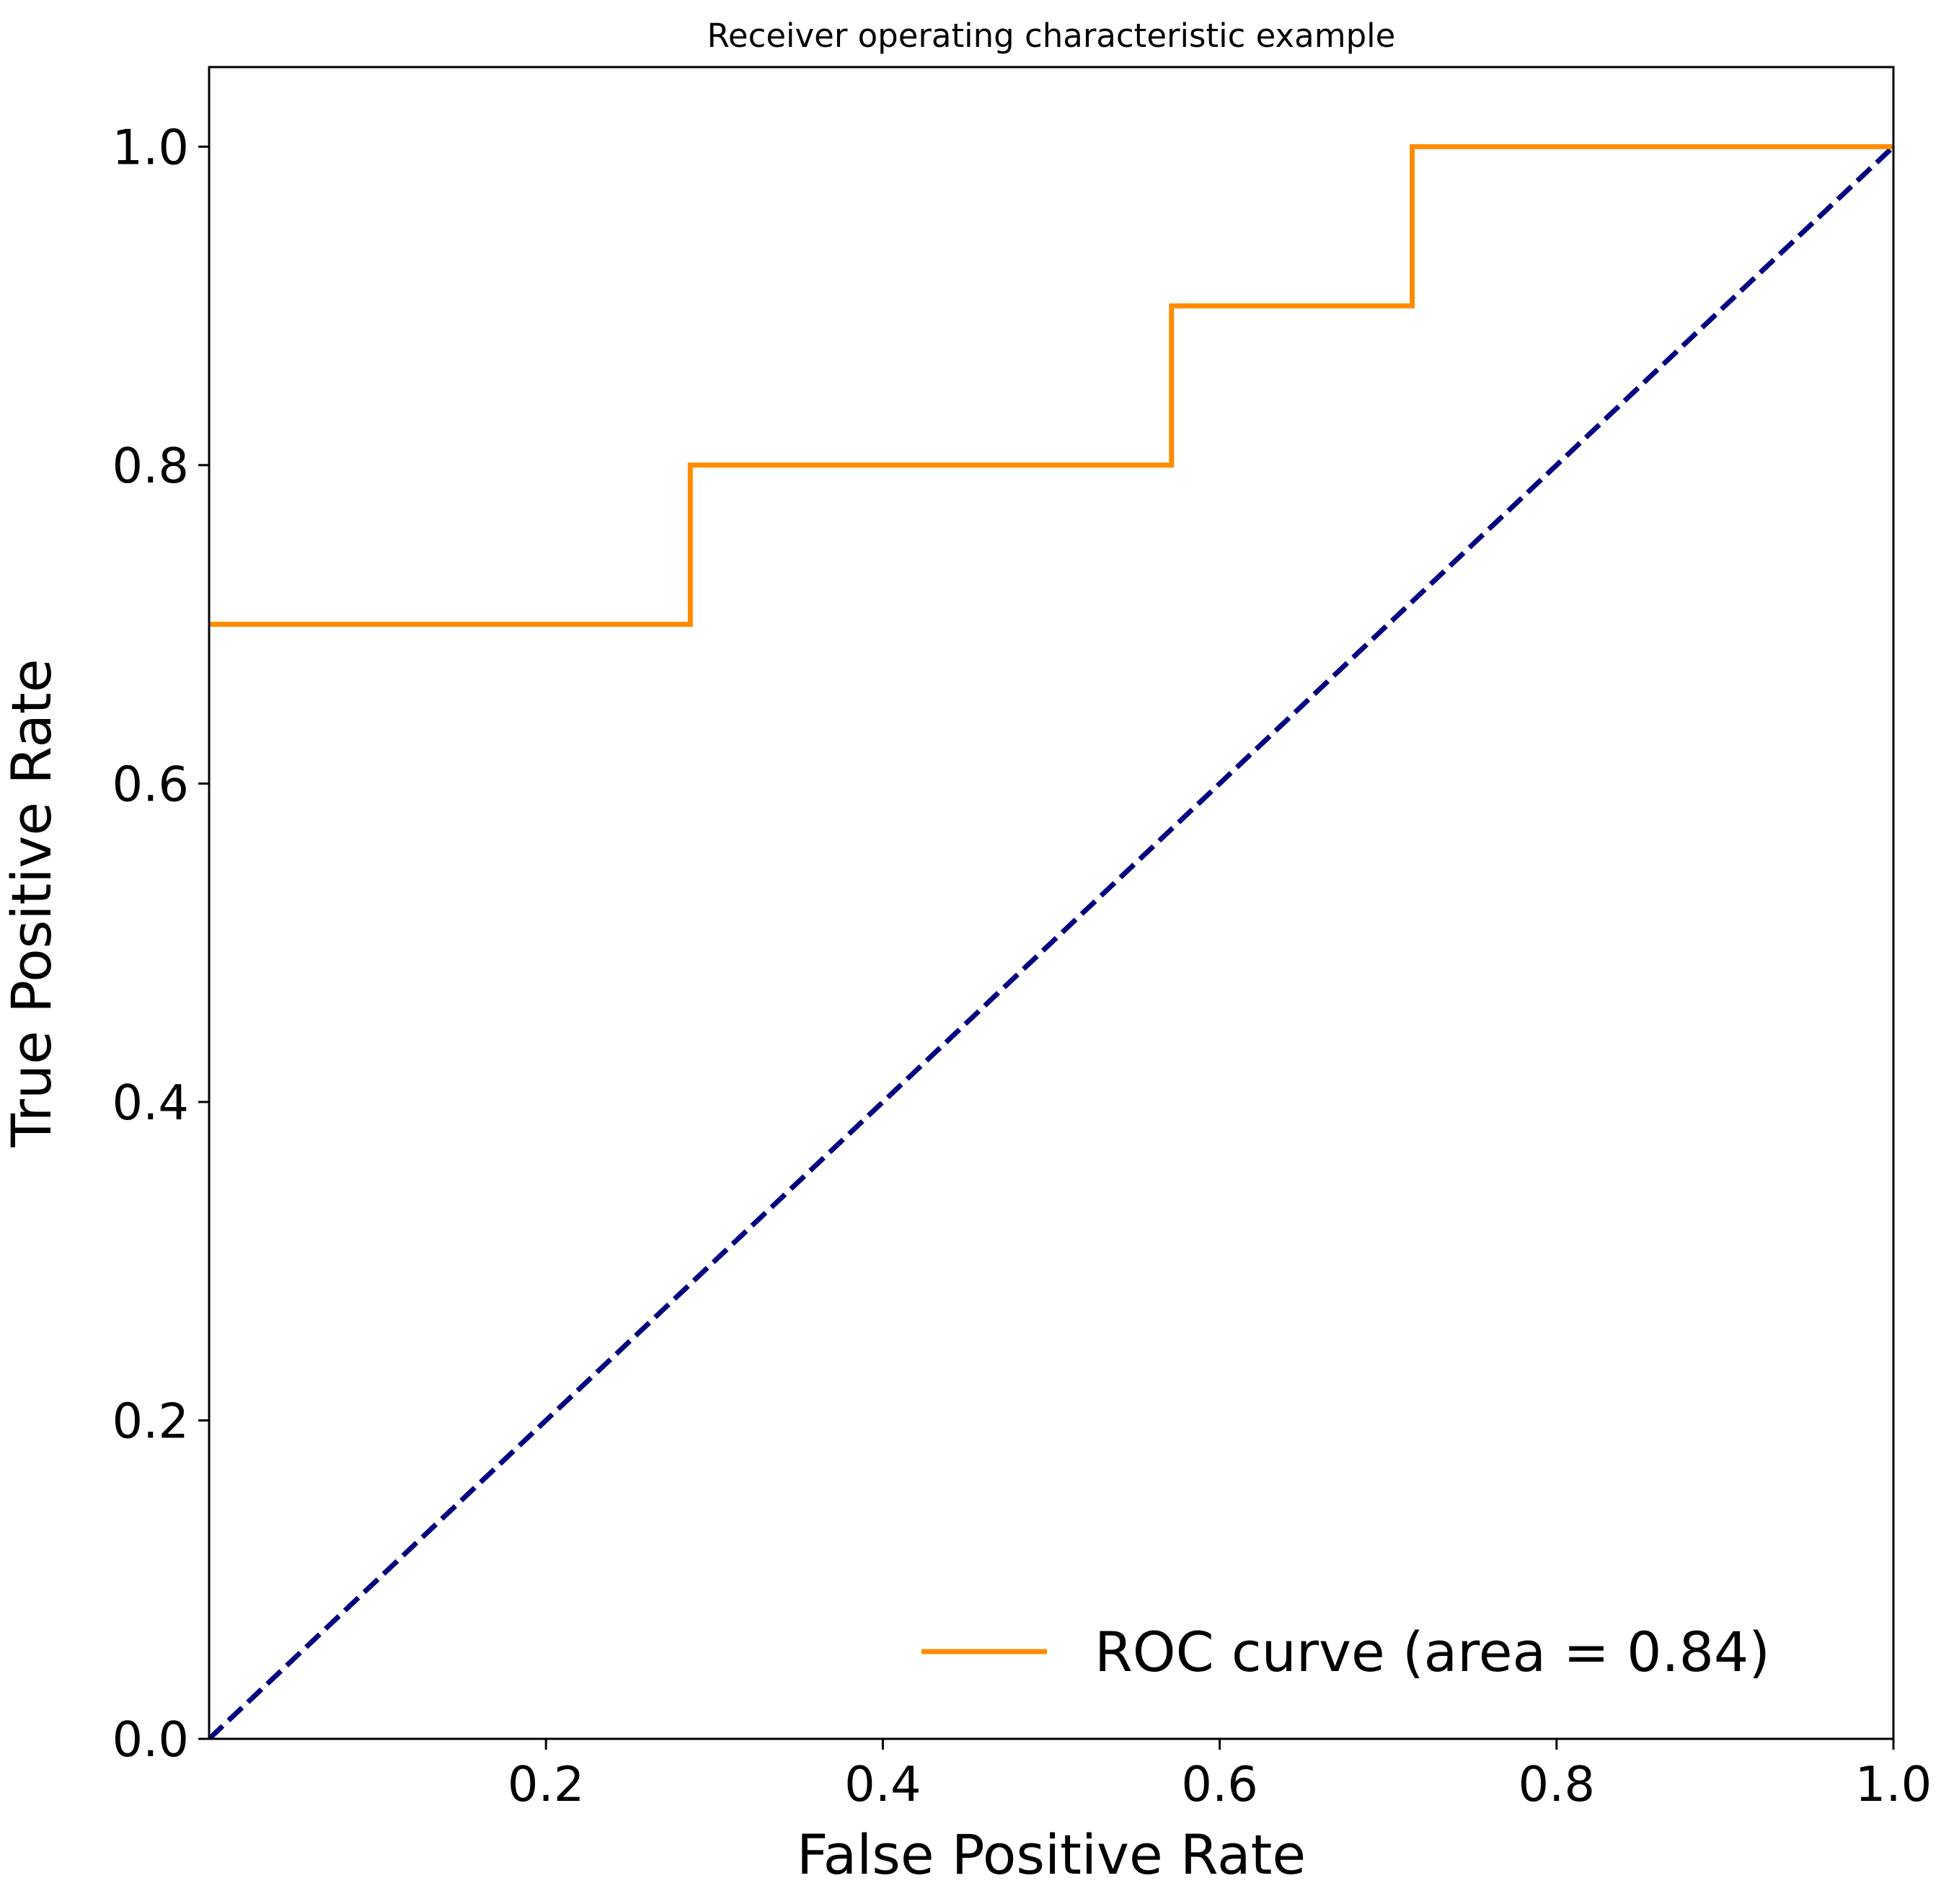  I want to click on legend-label-roc: ROC curve (area = 0.84), so click(1432, 1652).